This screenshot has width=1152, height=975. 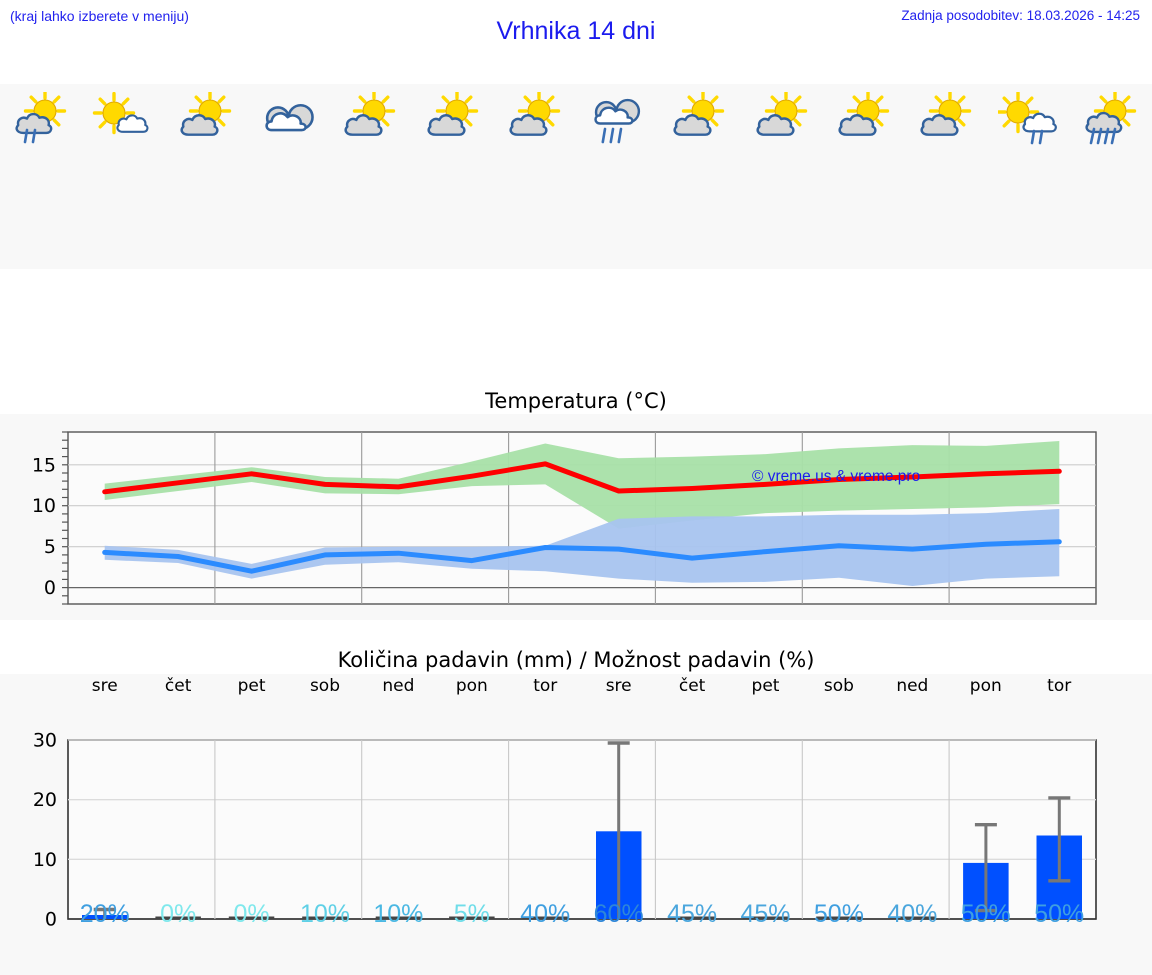 What do you see at coordinates (45, 800) in the screenshot?
I see `svg-text: 20` at bounding box center [45, 800].